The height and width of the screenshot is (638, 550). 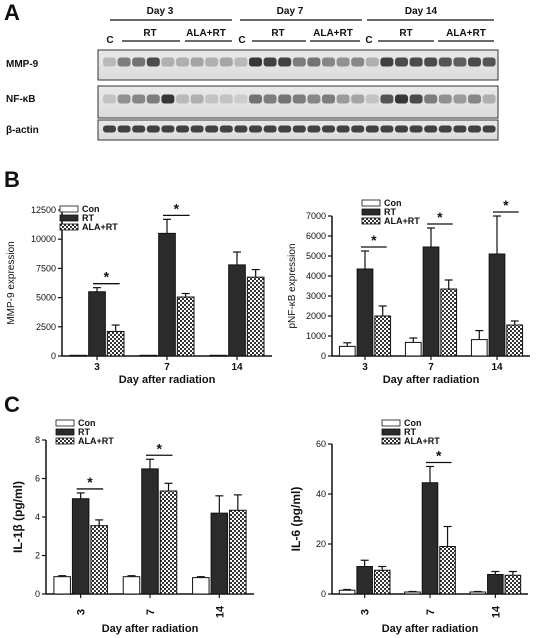 What do you see at coordinates (37, 440) in the screenshot?
I see `y-tick-label: 8` at bounding box center [37, 440].